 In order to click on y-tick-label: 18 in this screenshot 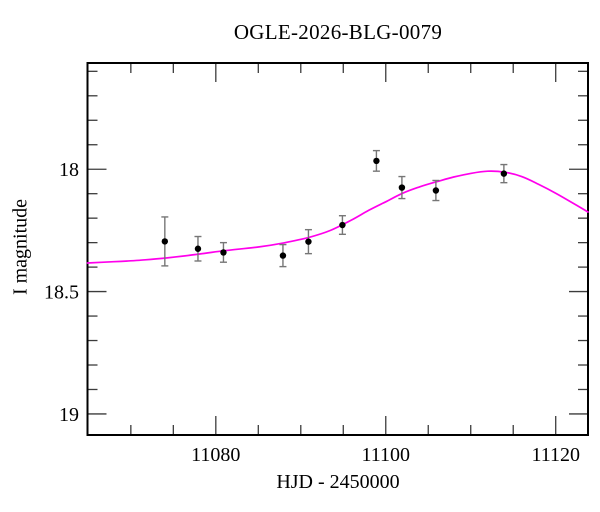, I will do `click(69, 170)`.